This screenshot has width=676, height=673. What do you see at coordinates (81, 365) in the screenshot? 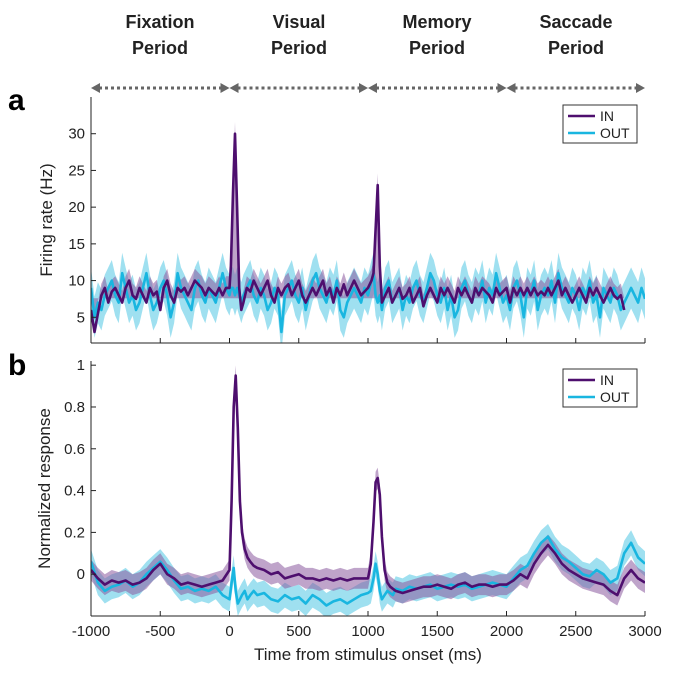
I see `y-tick-label: 1` at bounding box center [81, 365].